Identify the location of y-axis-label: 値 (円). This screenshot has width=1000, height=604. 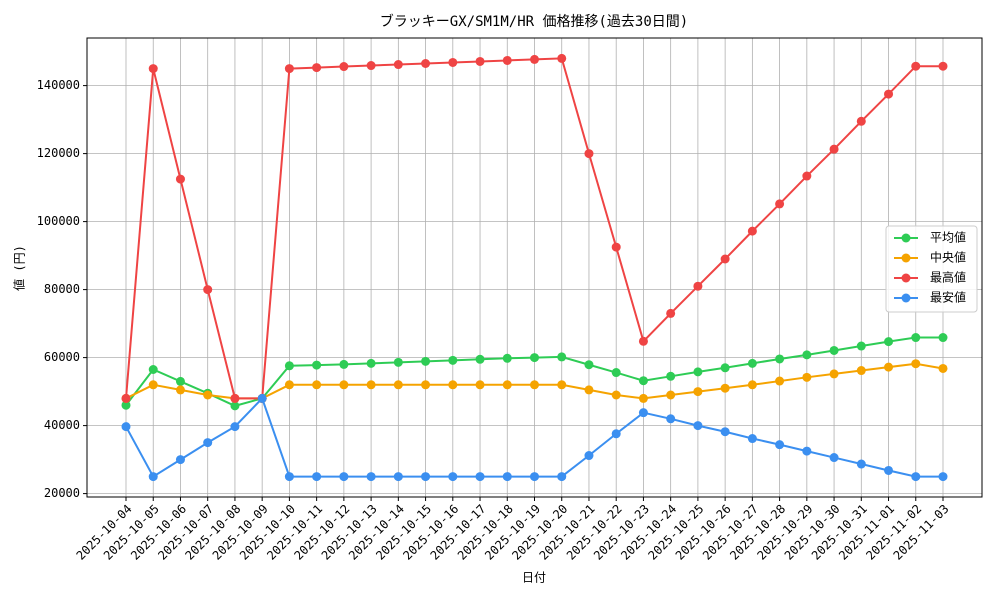
(19, 268).